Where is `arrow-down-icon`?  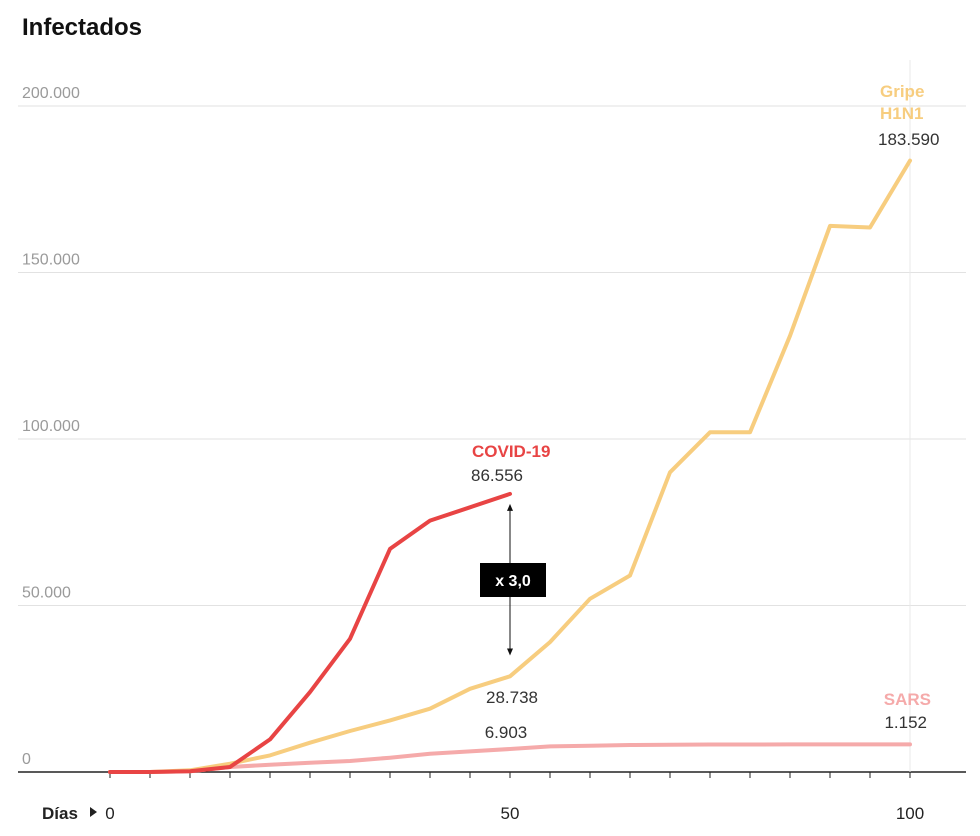
arrow-down-icon is located at coordinates (510, 652).